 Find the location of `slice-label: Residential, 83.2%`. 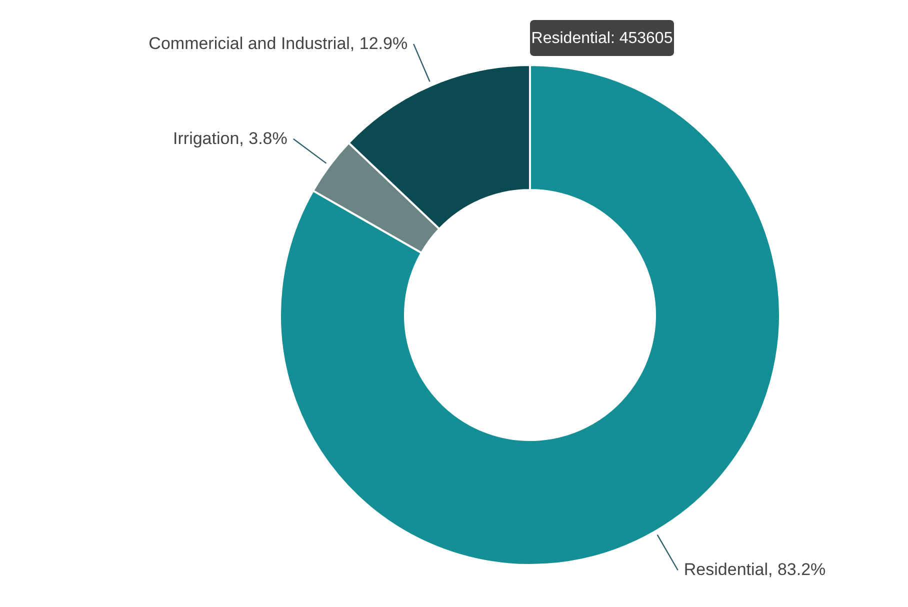

slice-label: Residential, 83.2% is located at coordinates (755, 570).